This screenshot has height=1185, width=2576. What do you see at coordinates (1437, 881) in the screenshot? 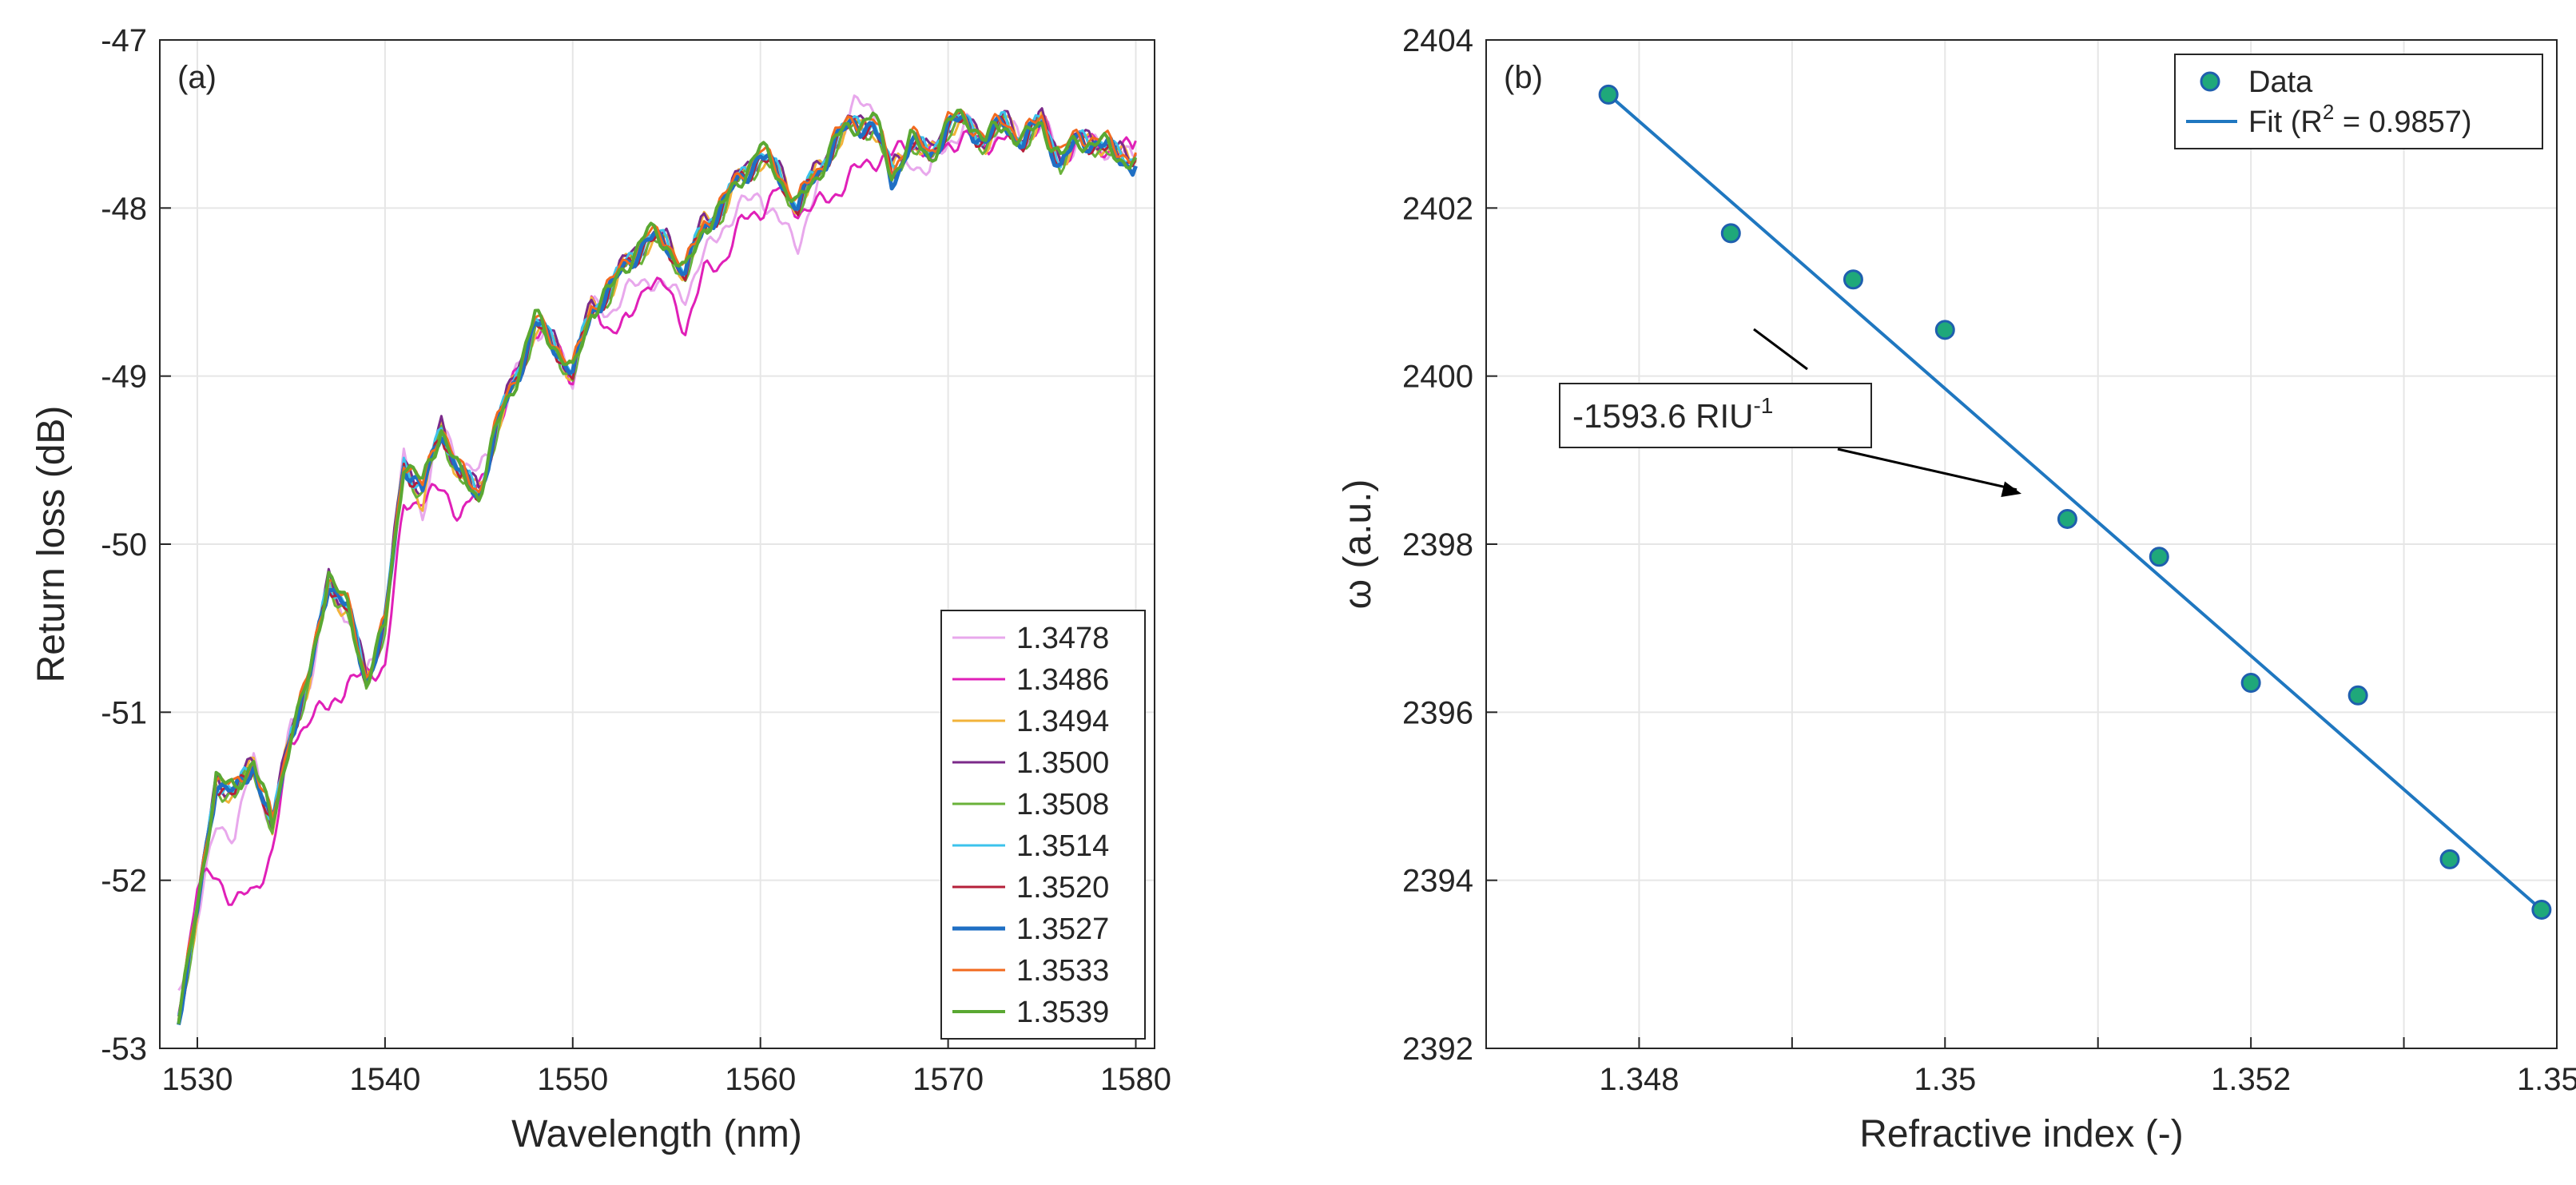
I see `panel-b-y-tick-label: 2394` at bounding box center [1437, 881].